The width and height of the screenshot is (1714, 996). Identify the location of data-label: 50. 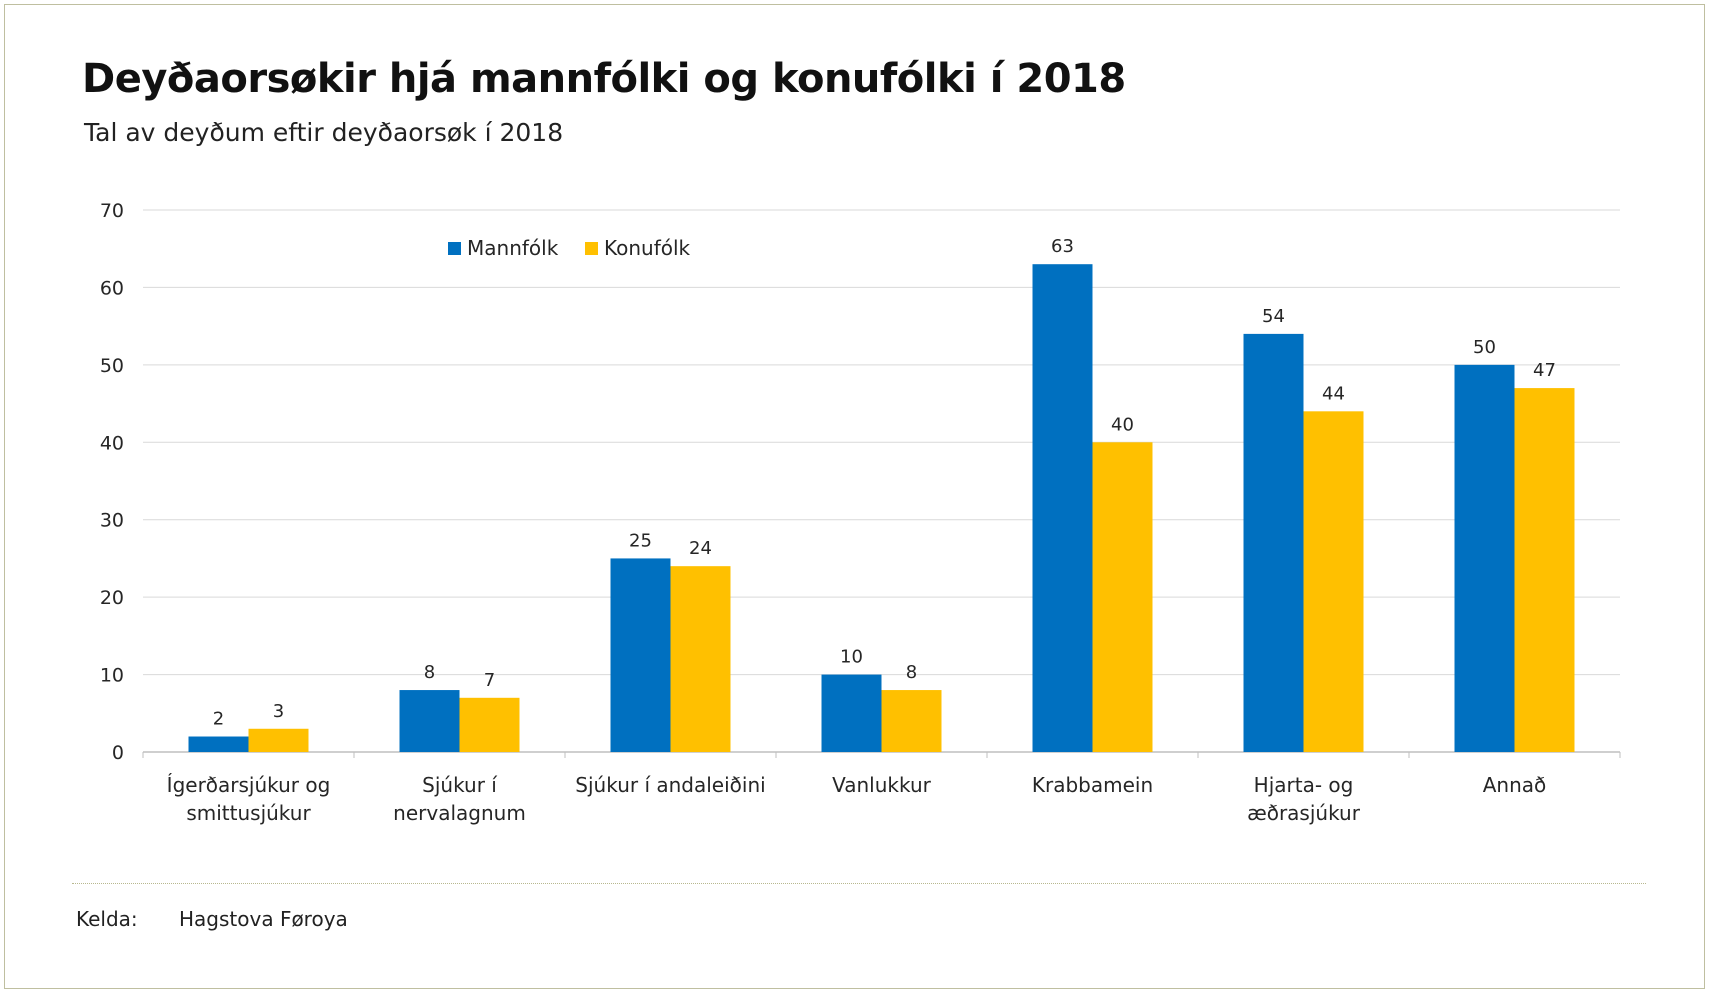
(1484, 347).